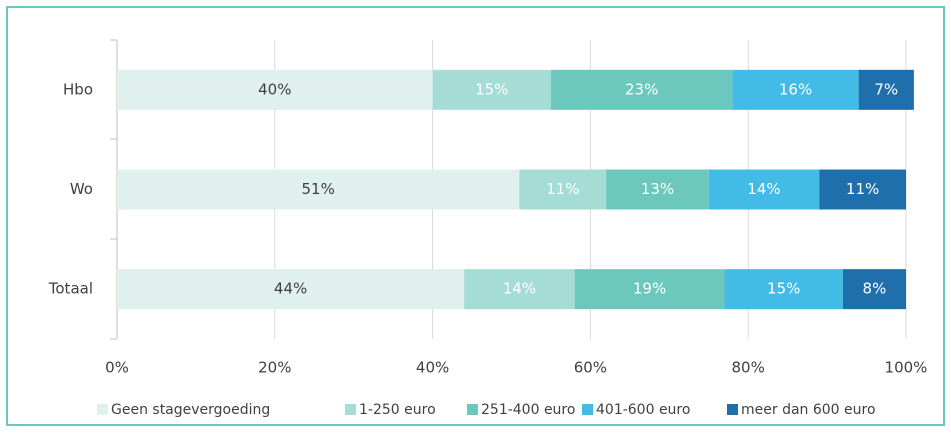 The height and width of the screenshot is (436, 951). I want to click on x-tick-label: 0%, so click(117, 368).